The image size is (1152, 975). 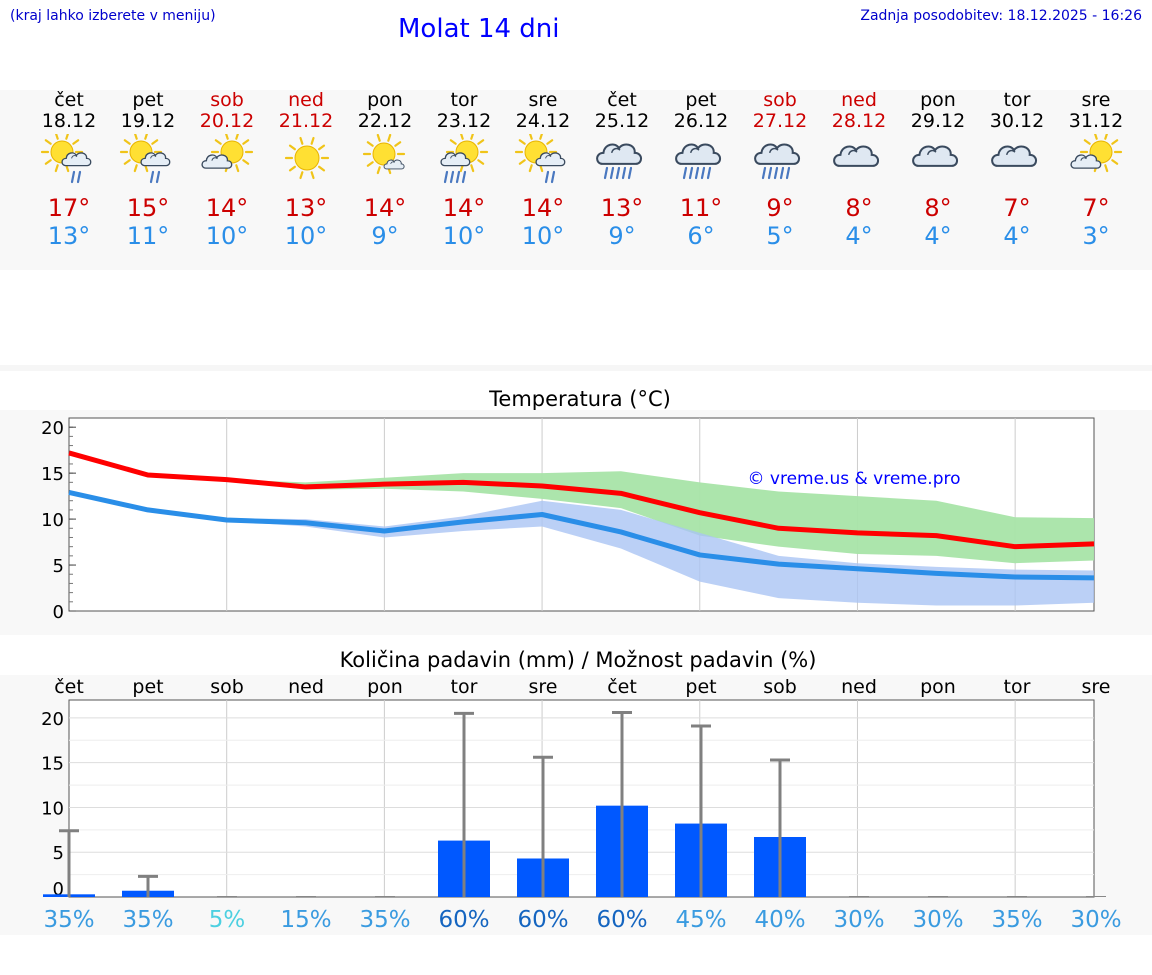 I want to click on max-temperature: 15°, so click(x=148, y=208).